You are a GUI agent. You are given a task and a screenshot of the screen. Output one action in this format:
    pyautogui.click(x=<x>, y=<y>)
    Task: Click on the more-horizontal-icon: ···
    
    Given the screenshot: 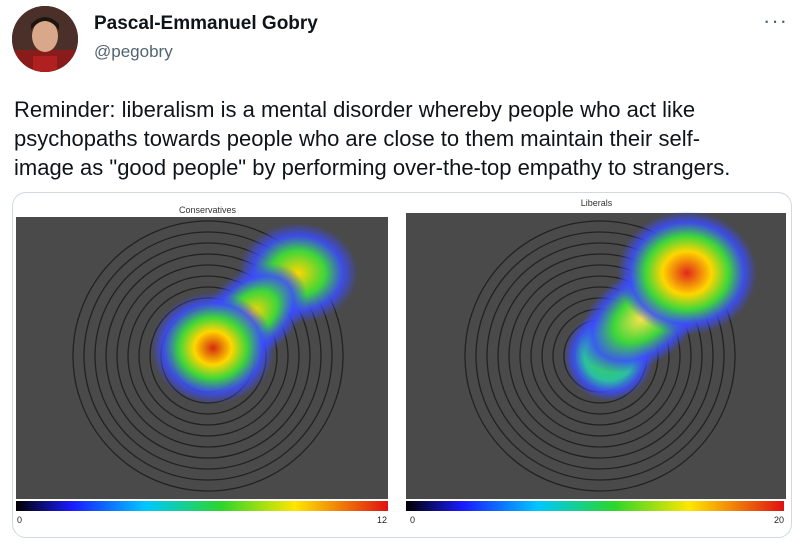 What is the action you would take?
    pyautogui.click(x=775, y=20)
    